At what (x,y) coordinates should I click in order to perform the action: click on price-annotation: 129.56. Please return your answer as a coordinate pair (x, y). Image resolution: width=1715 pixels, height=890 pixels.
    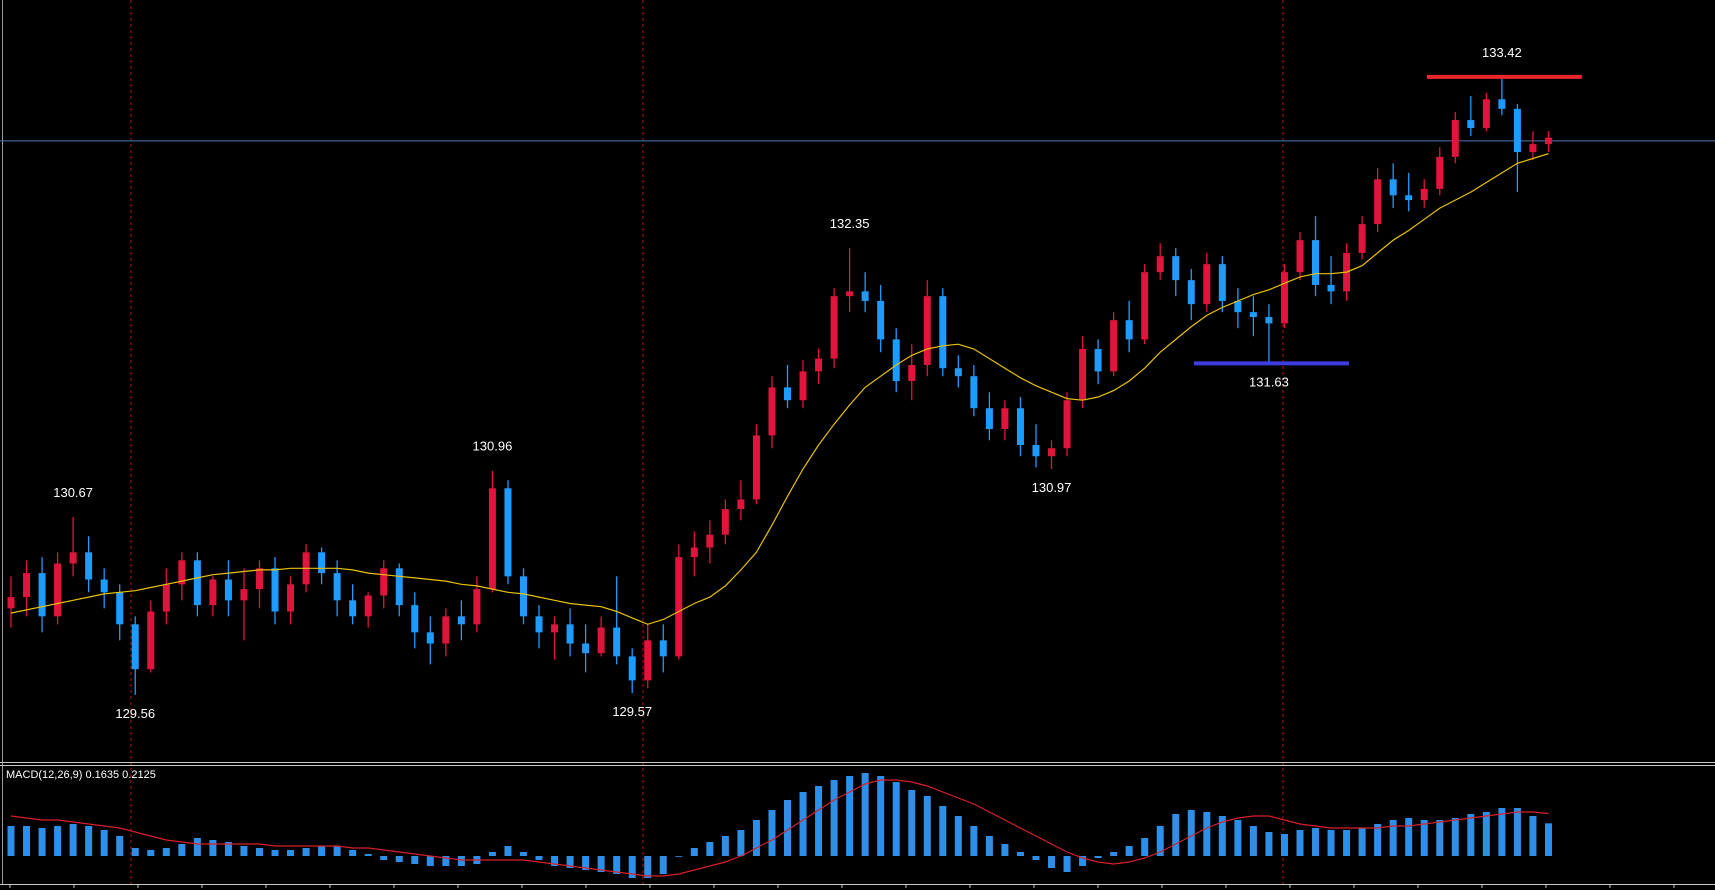
    Looking at the image, I should click on (135, 713).